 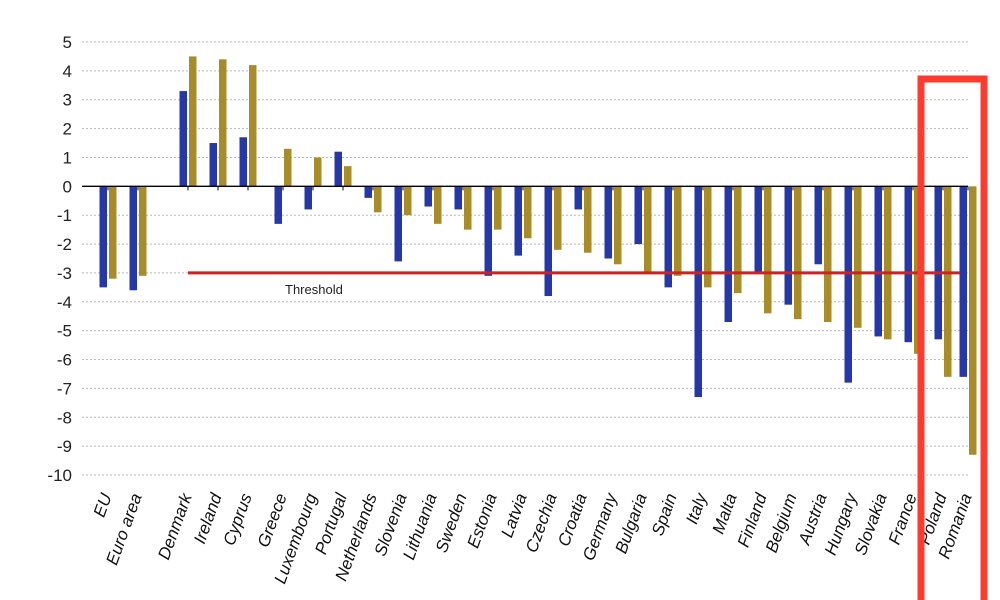 What do you see at coordinates (518, 221) in the screenshot?
I see `bar-s1-latvia` at bounding box center [518, 221].